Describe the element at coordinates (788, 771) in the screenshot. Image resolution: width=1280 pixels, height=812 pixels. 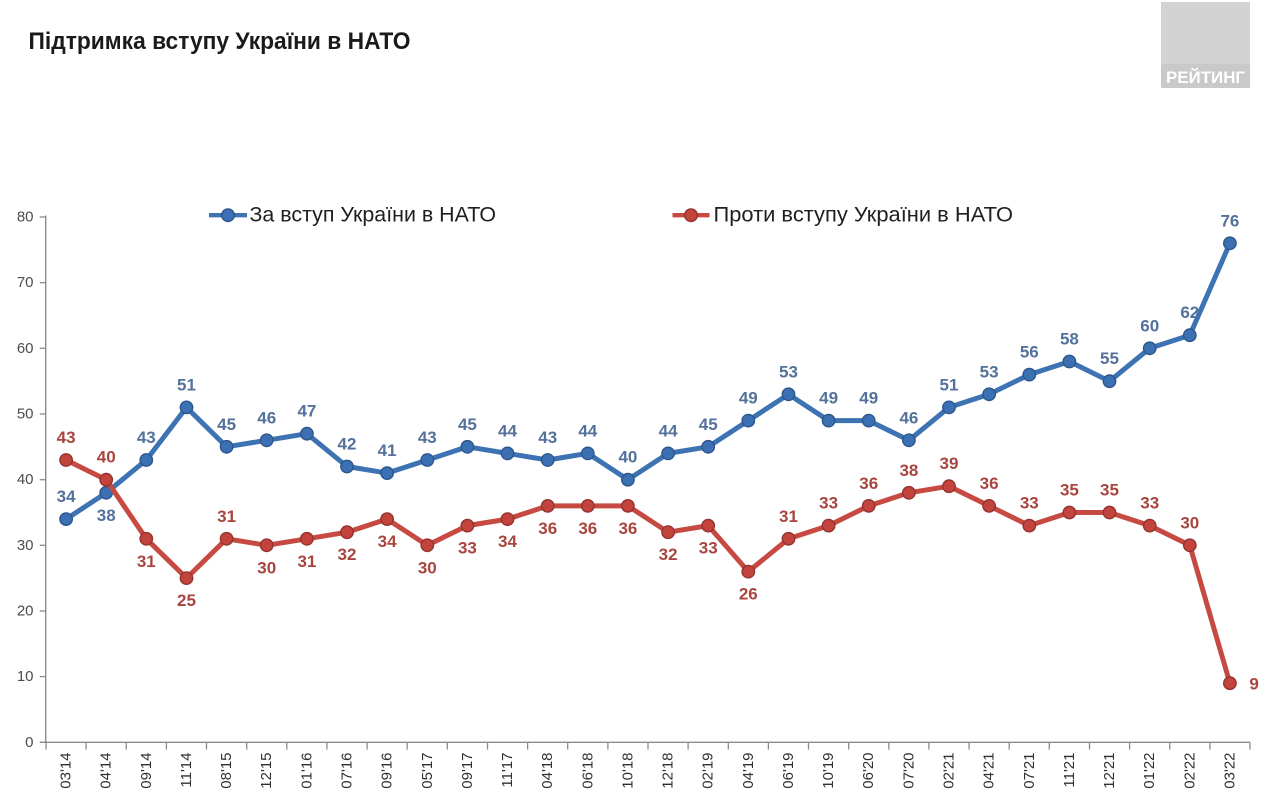
I see `svg-text: 06'19` at that location.